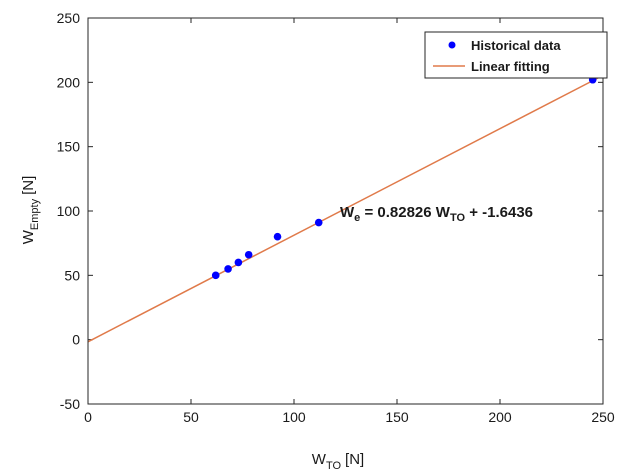  I want to click on y-tick-label: -50, so click(70, 404).